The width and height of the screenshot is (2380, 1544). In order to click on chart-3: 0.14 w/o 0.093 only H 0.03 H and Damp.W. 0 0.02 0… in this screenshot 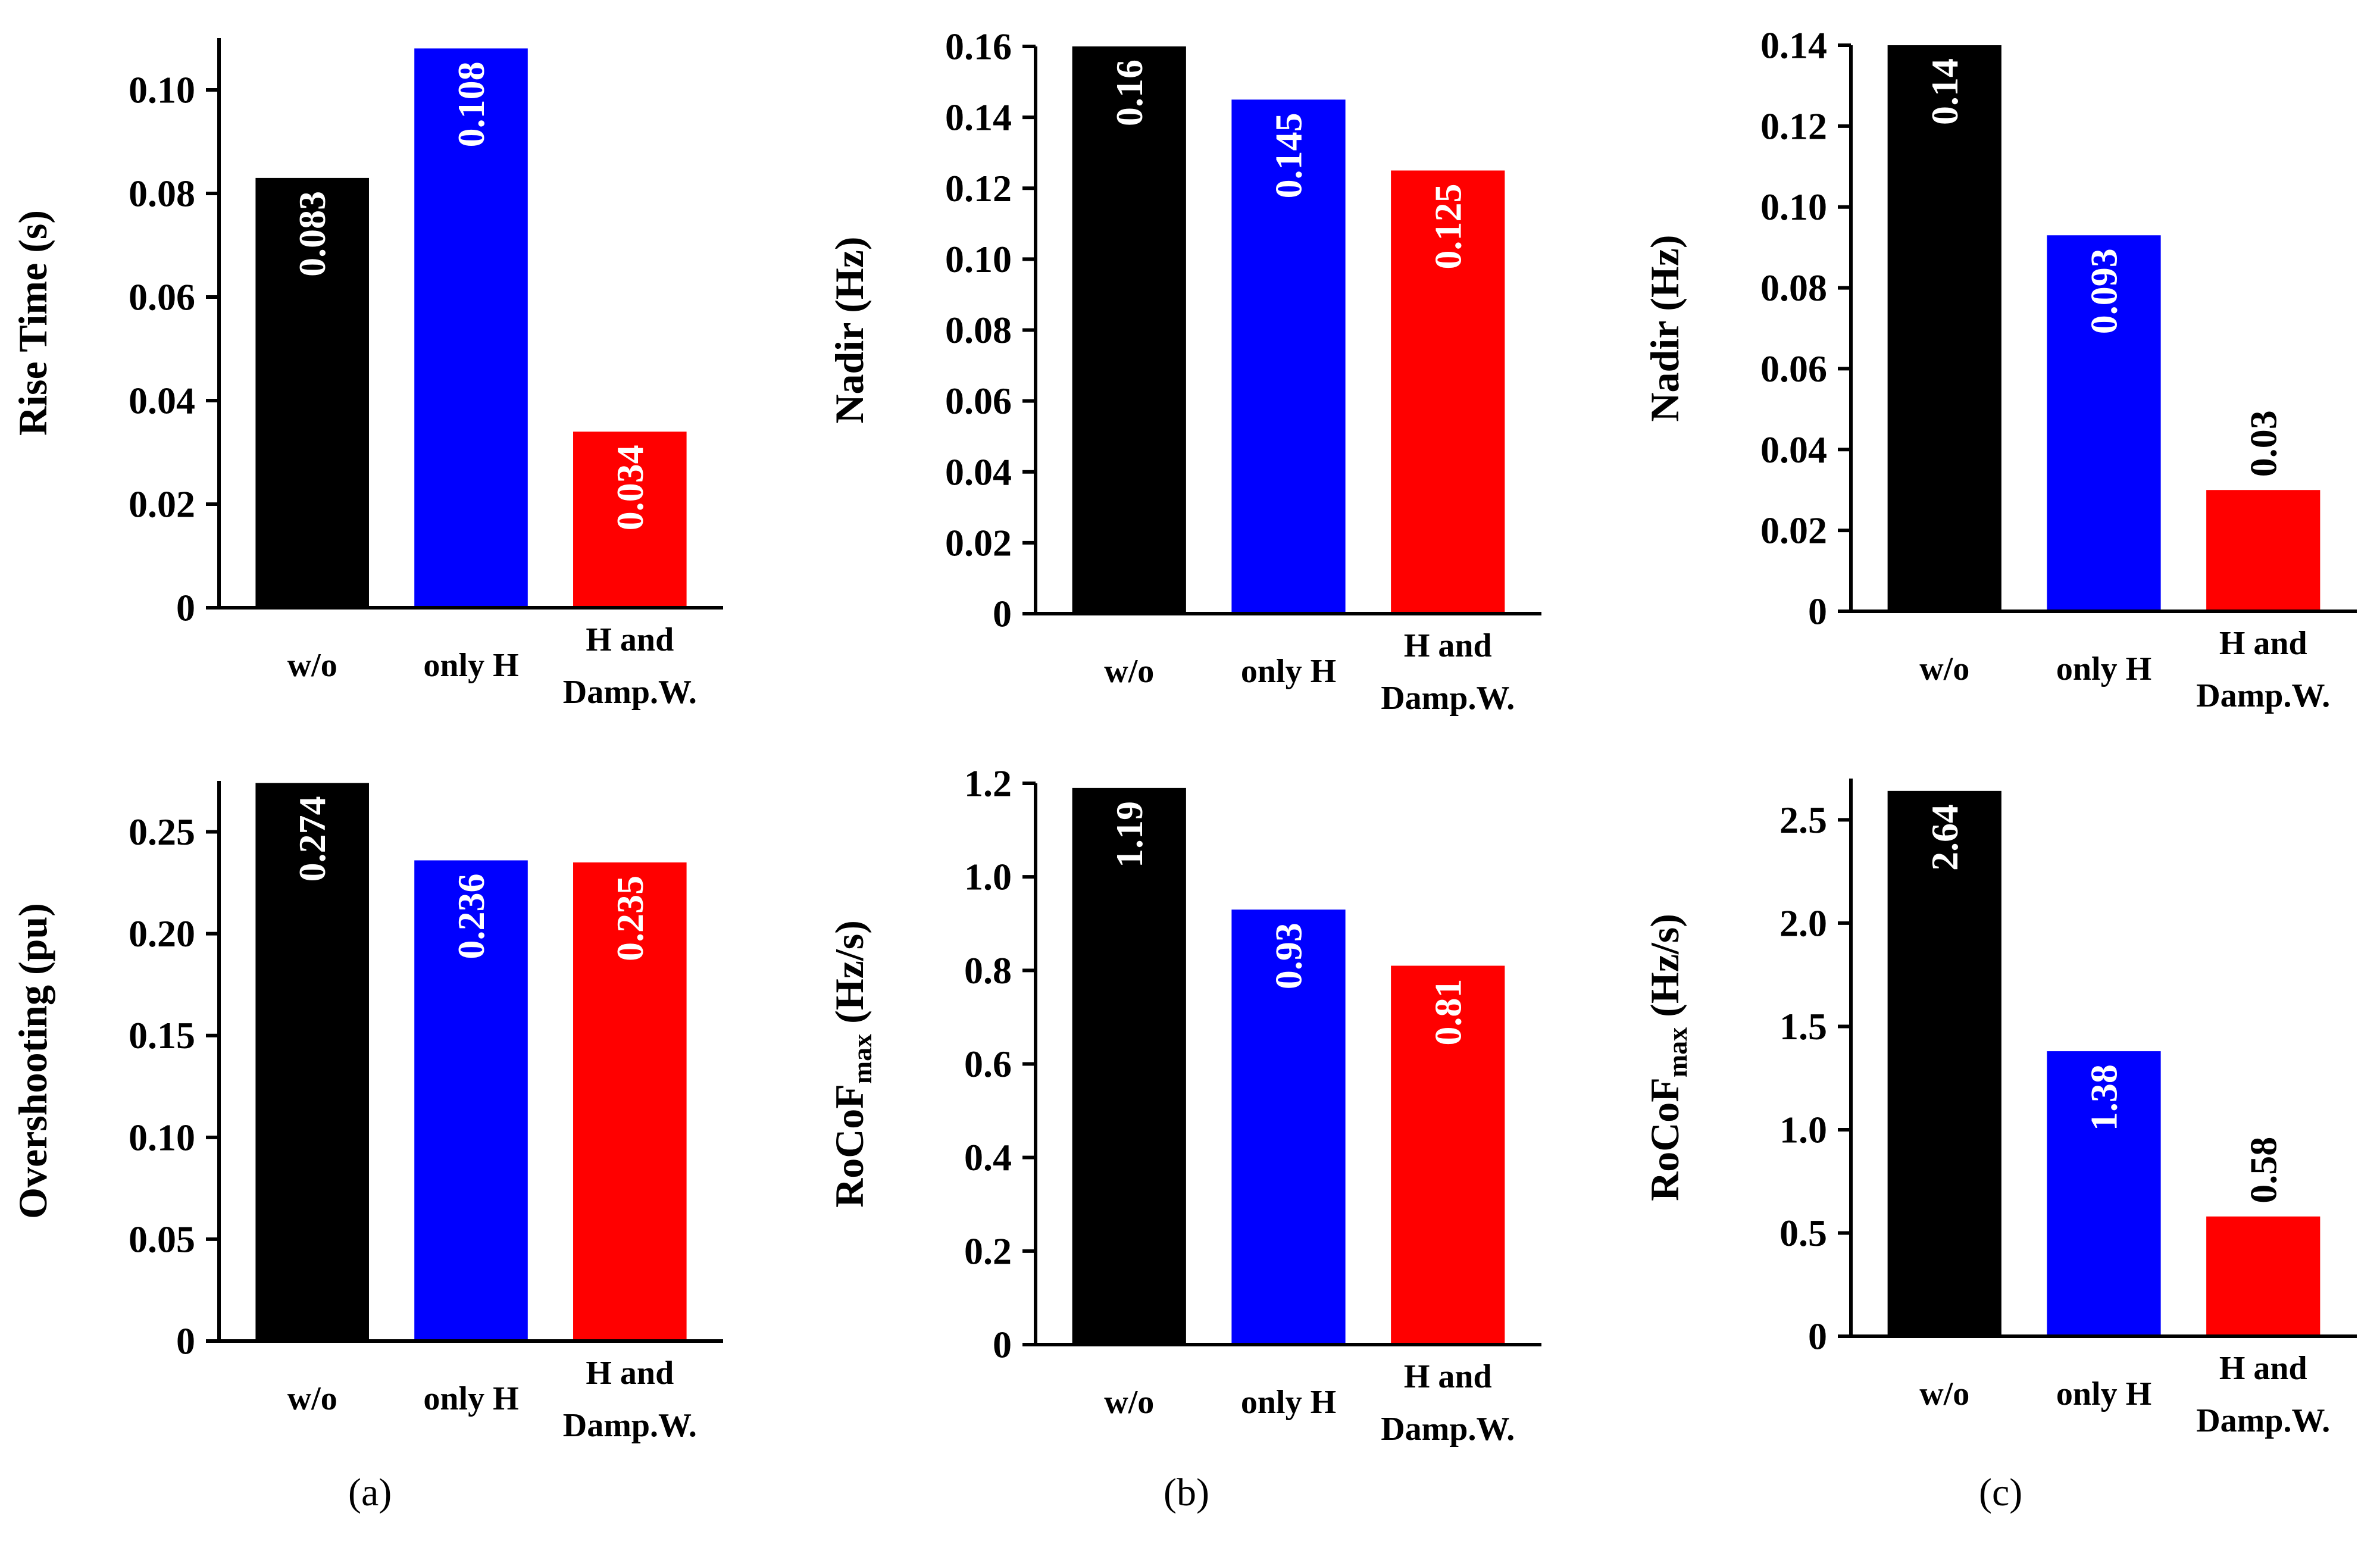, I will do `click(1999, 369)`.